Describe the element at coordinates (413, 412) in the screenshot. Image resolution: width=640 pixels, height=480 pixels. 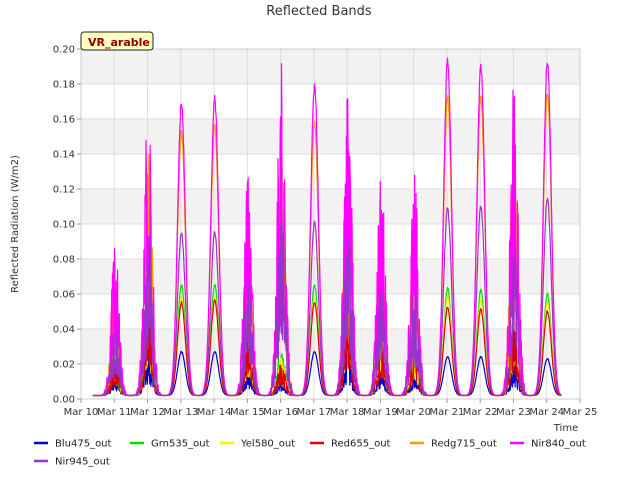
I see `x-tick-label: Mar 20` at that location.